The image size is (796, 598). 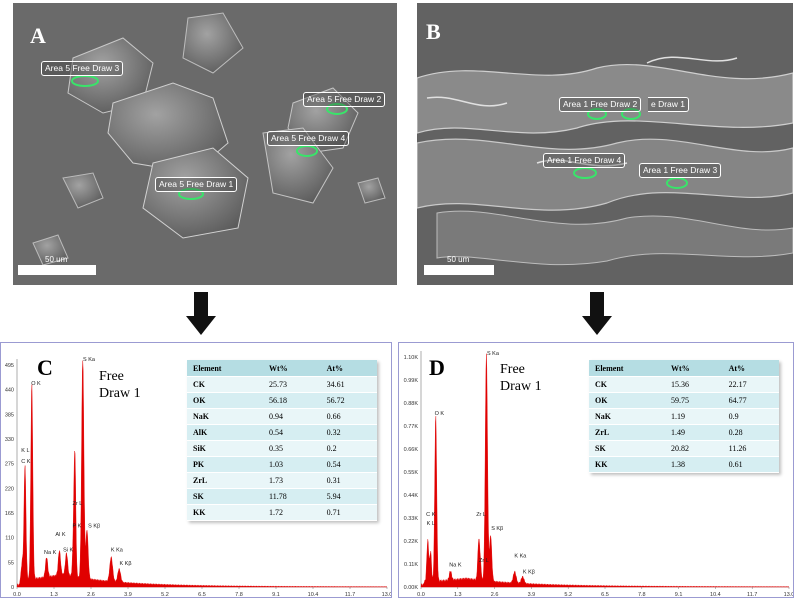 What do you see at coordinates (348, 480) in the screenshot?
I see `cell-at: 0.31` at bounding box center [348, 480].